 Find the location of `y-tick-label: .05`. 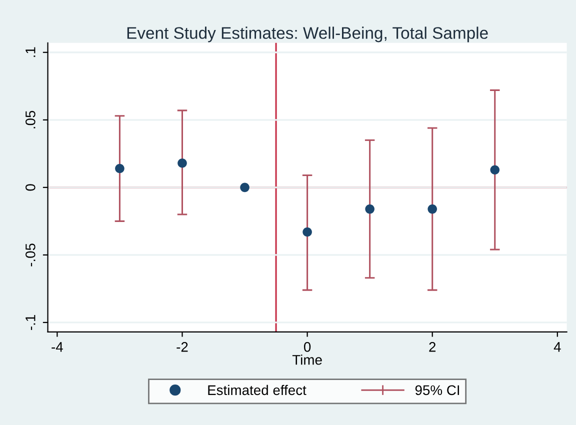

y-tick-label: .05 is located at coordinates (31, 119).